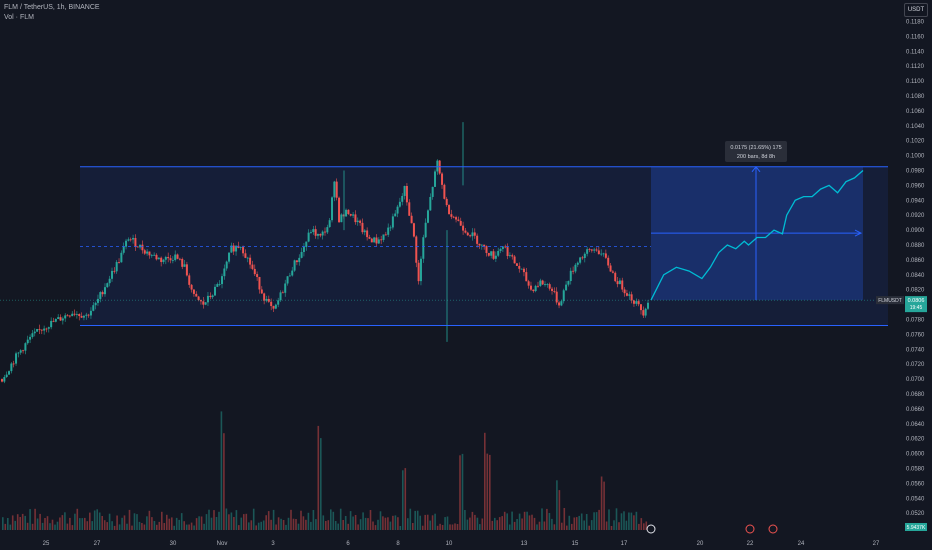  What do you see at coordinates (915, 231) in the screenshot?
I see `y-tick-label: 0.0900` at bounding box center [915, 231].